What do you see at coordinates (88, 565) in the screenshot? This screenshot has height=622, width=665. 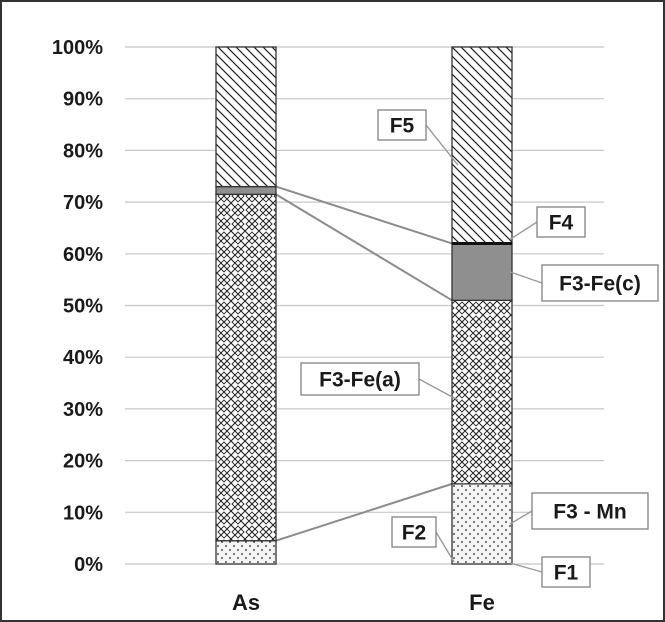 I see `y-tick-label: 0%` at bounding box center [88, 565].